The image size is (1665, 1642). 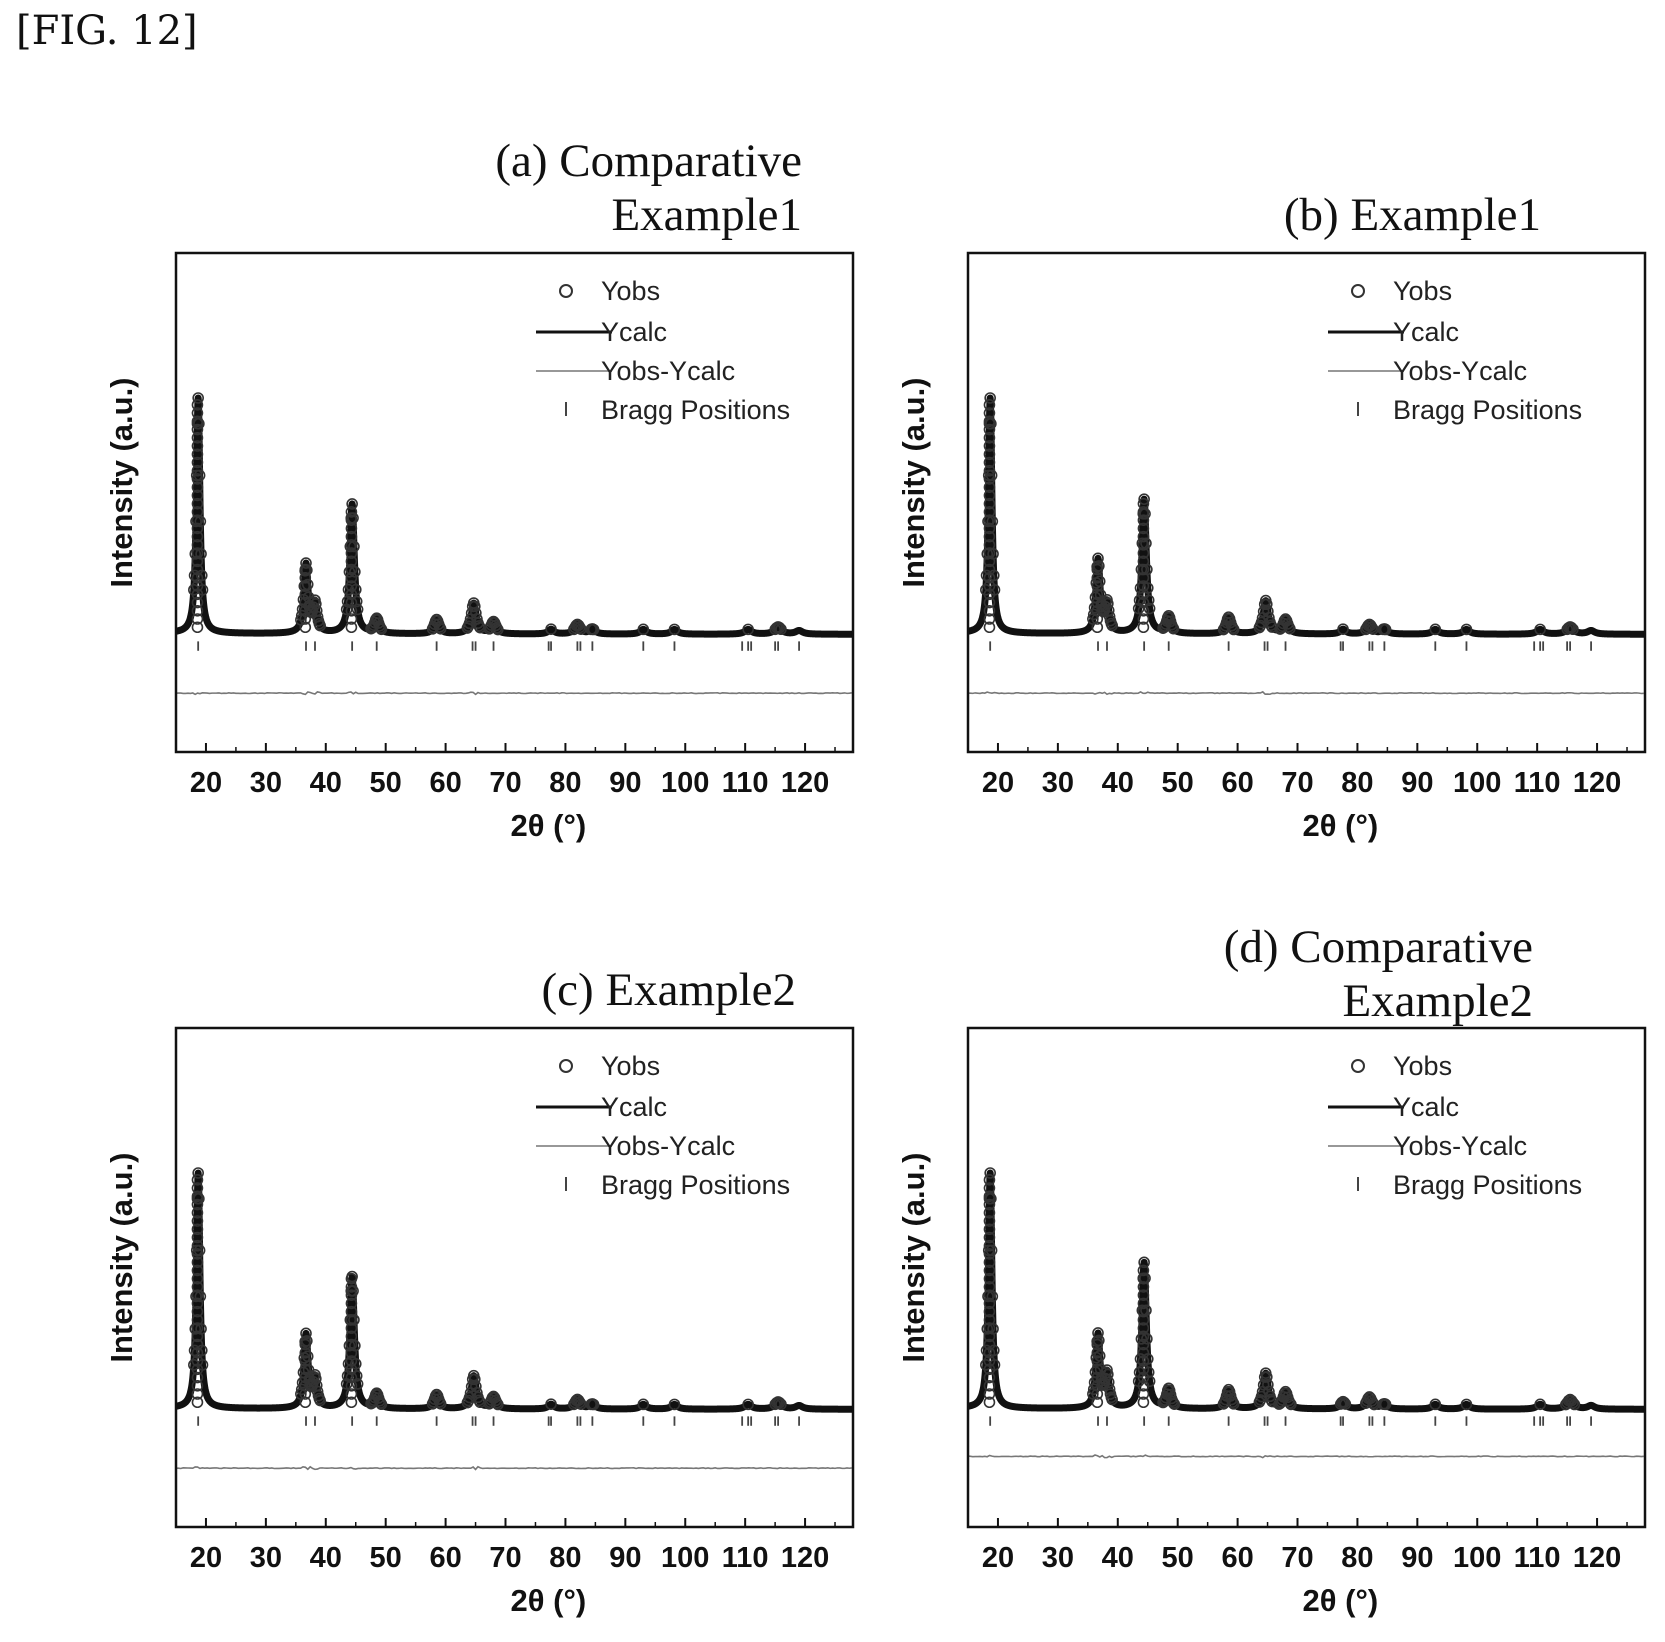 What do you see at coordinates (1290, 1421) in the screenshot?
I see `bragg-ticks` at bounding box center [1290, 1421].